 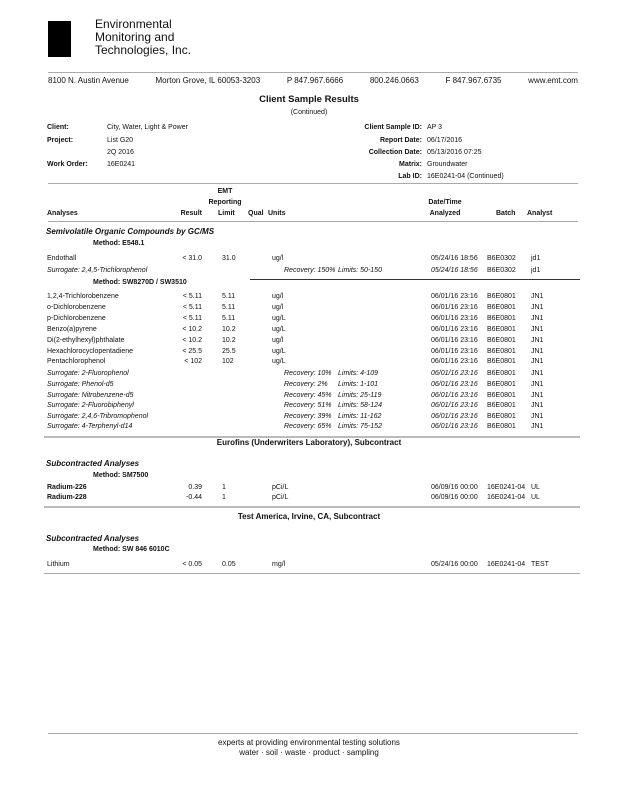 What do you see at coordinates (309, 99) in the screenshot?
I see `page-title: Client Sample Results` at bounding box center [309, 99].